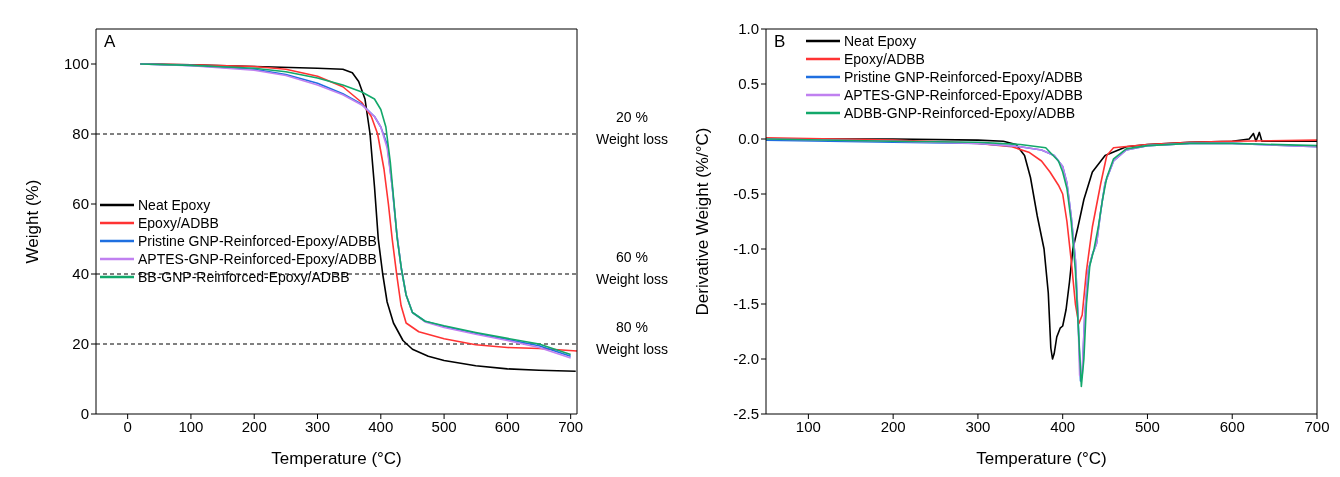  What do you see at coordinates (76, 64) in the screenshot?
I see `y-tick-label: 100` at bounding box center [76, 64].